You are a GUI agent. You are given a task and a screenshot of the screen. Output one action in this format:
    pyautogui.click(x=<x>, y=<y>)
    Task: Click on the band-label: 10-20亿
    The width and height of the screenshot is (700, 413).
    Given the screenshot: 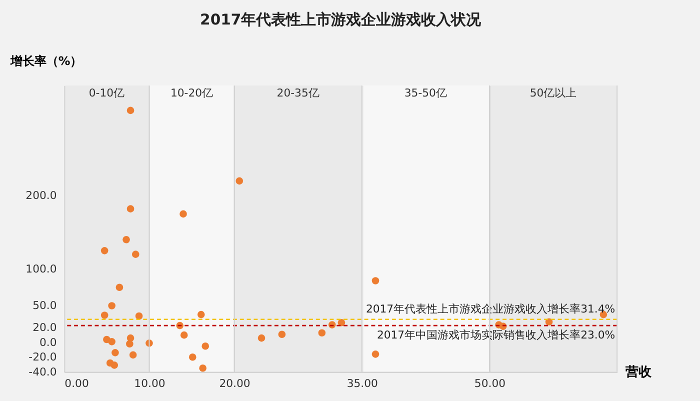 What is the action you would take?
    pyautogui.click(x=192, y=93)
    